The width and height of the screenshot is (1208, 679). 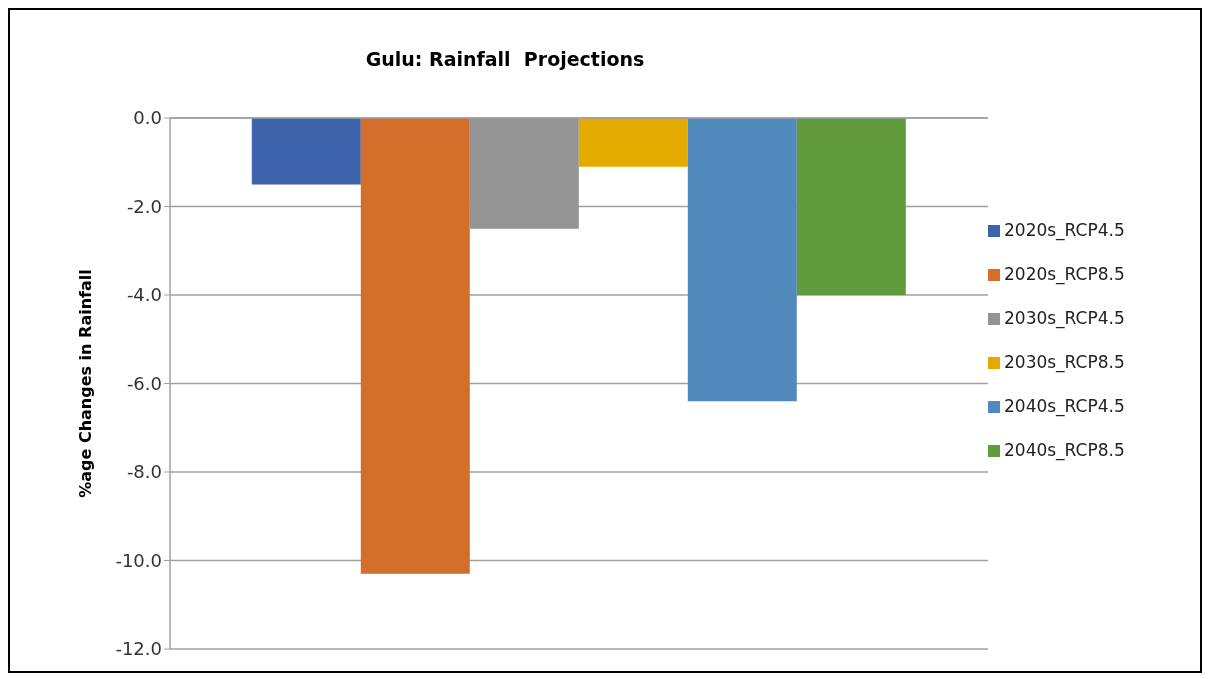 I want to click on legend-label: 2020s_RCP8.5, so click(x=1064, y=273).